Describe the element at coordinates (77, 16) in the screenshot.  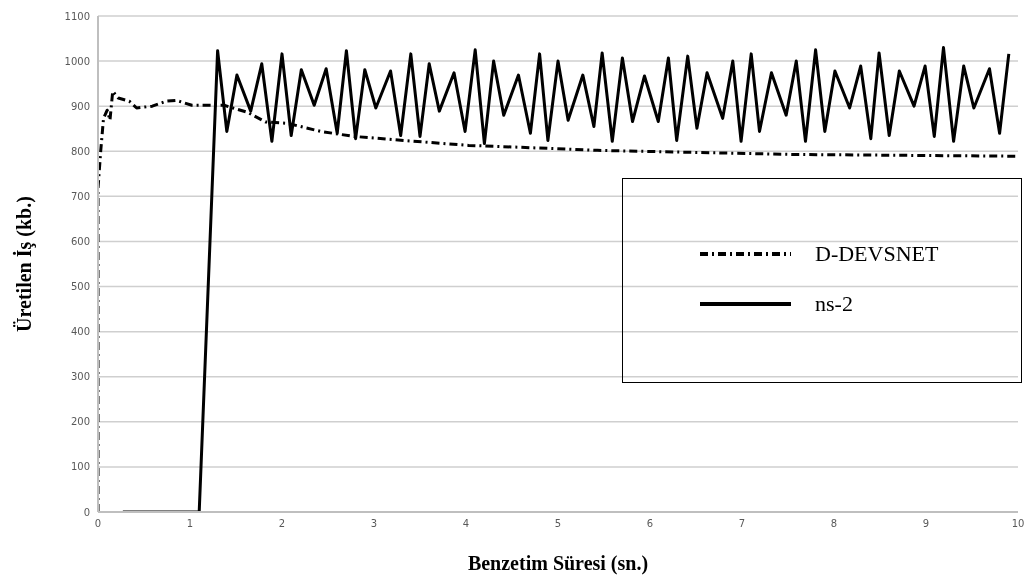
I see `y-tick-label: 1100` at that location.